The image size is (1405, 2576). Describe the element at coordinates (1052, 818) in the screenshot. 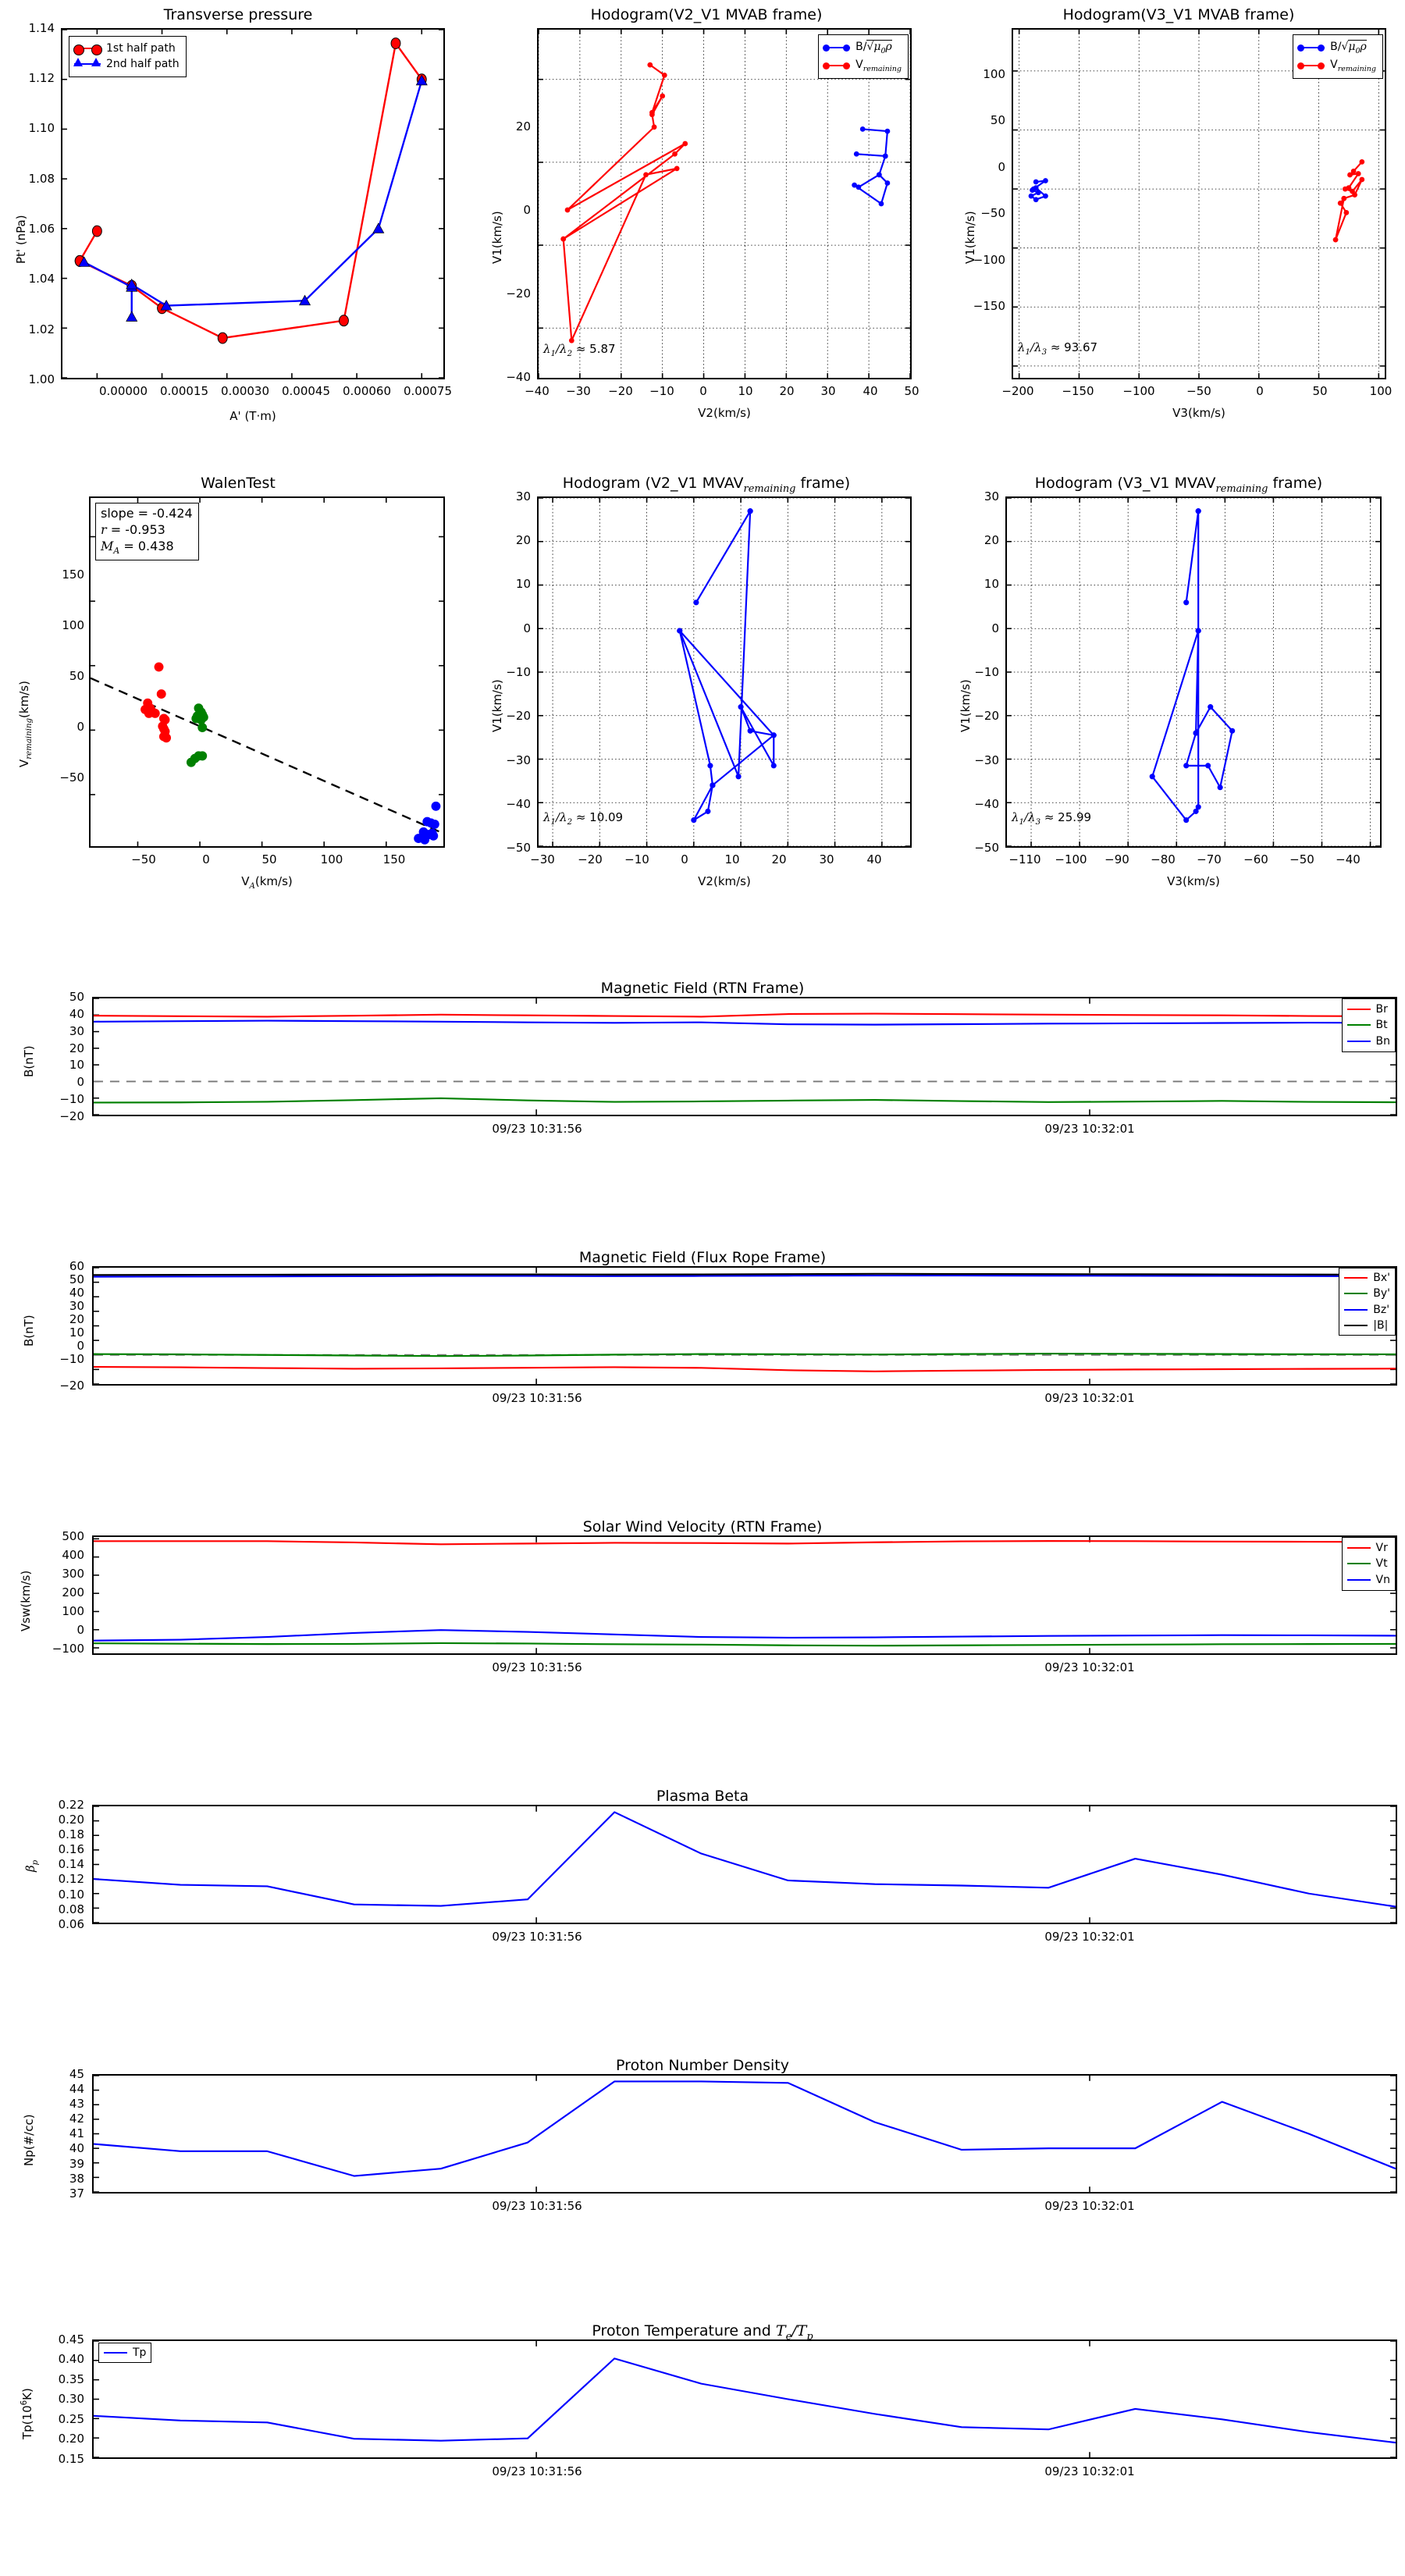

I see `eigenvalue-ratio-annotation: λ1/λ3 ≈ 25.99` at that location.